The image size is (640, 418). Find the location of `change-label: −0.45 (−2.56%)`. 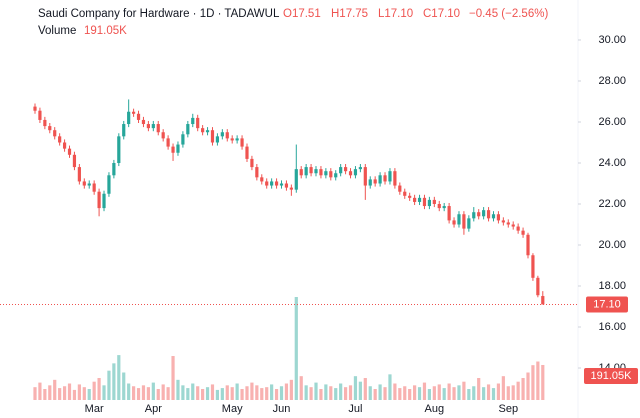

change-label: −0.45 (−2.56%) is located at coordinates (508, 14).